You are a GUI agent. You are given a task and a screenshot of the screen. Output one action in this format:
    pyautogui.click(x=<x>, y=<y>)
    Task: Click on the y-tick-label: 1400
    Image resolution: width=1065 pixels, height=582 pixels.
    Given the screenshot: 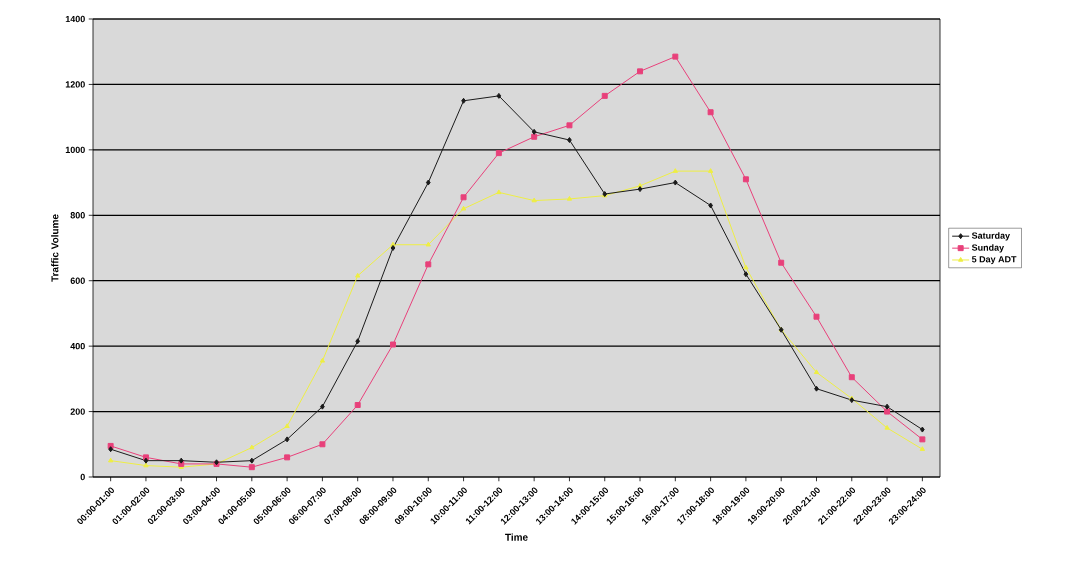 What is the action you would take?
    pyautogui.click(x=75, y=19)
    